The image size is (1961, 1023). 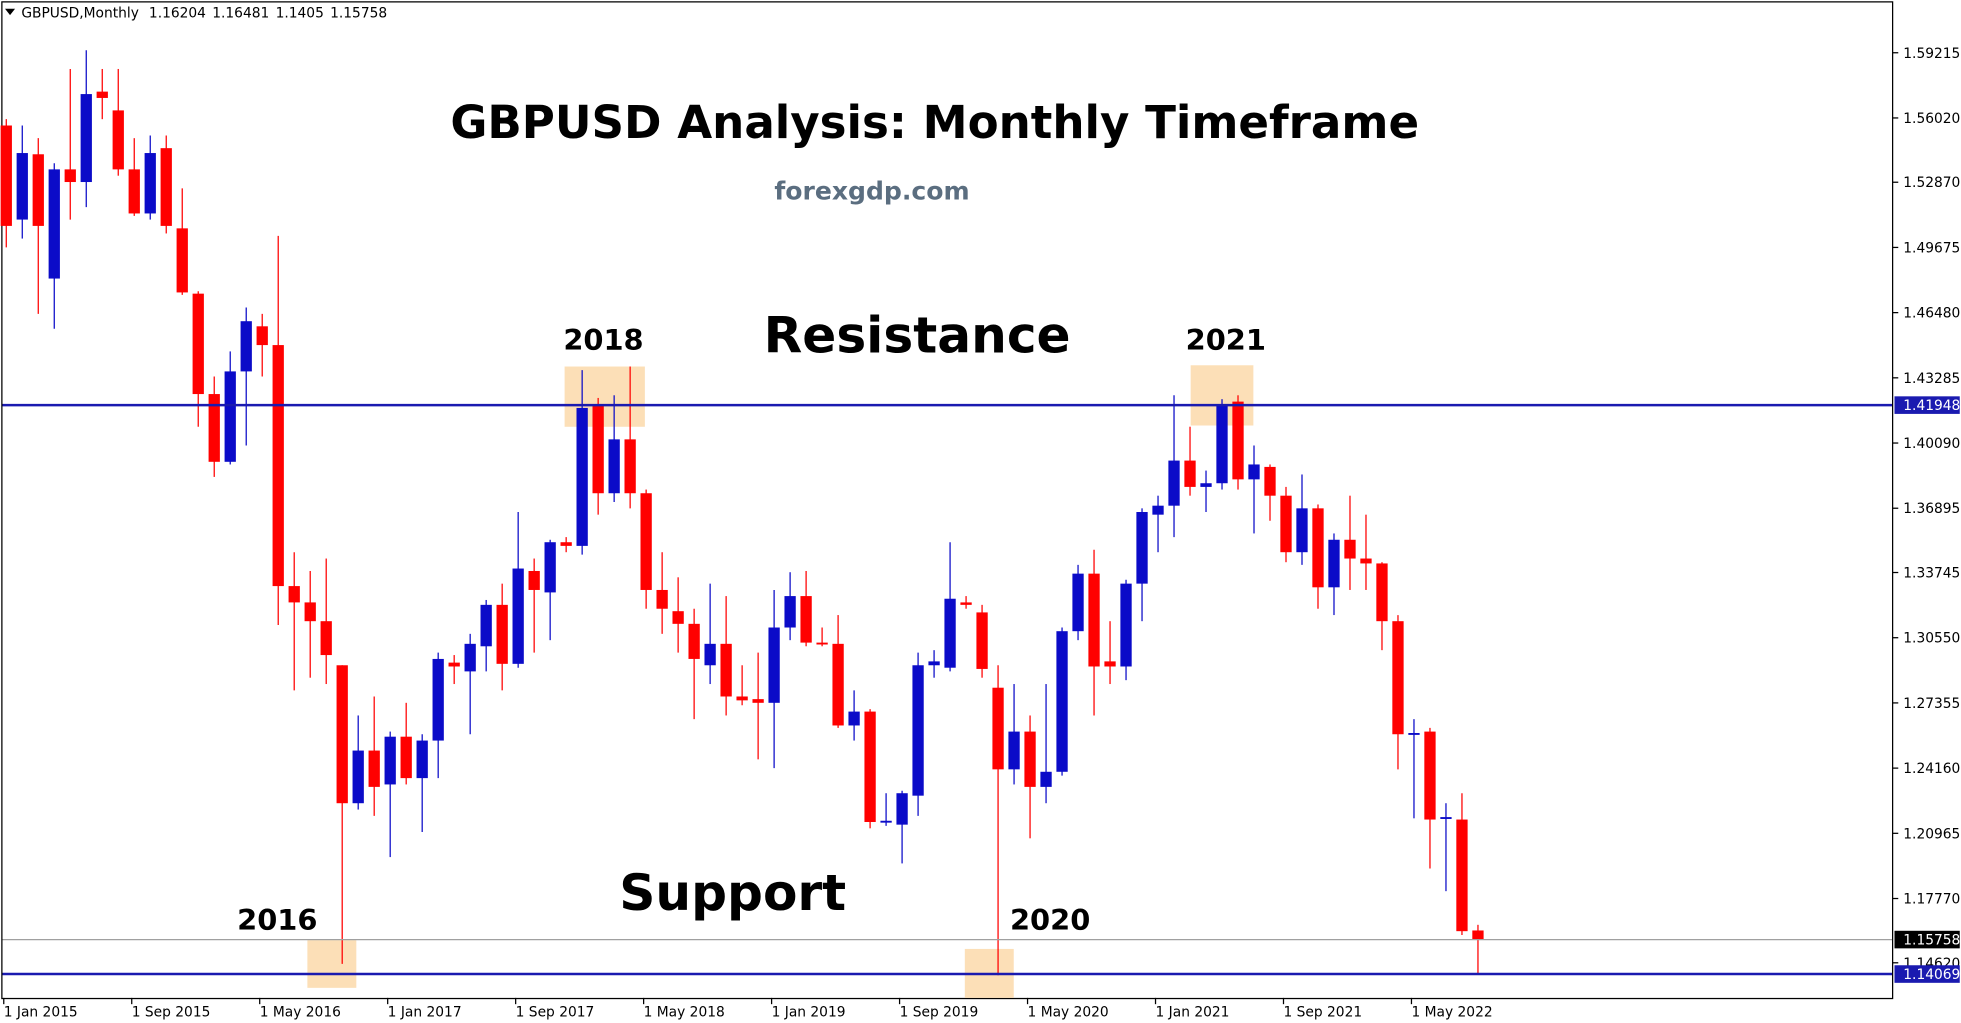 I want to click on y-tick-label: 1.20965, so click(x=1931, y=834).